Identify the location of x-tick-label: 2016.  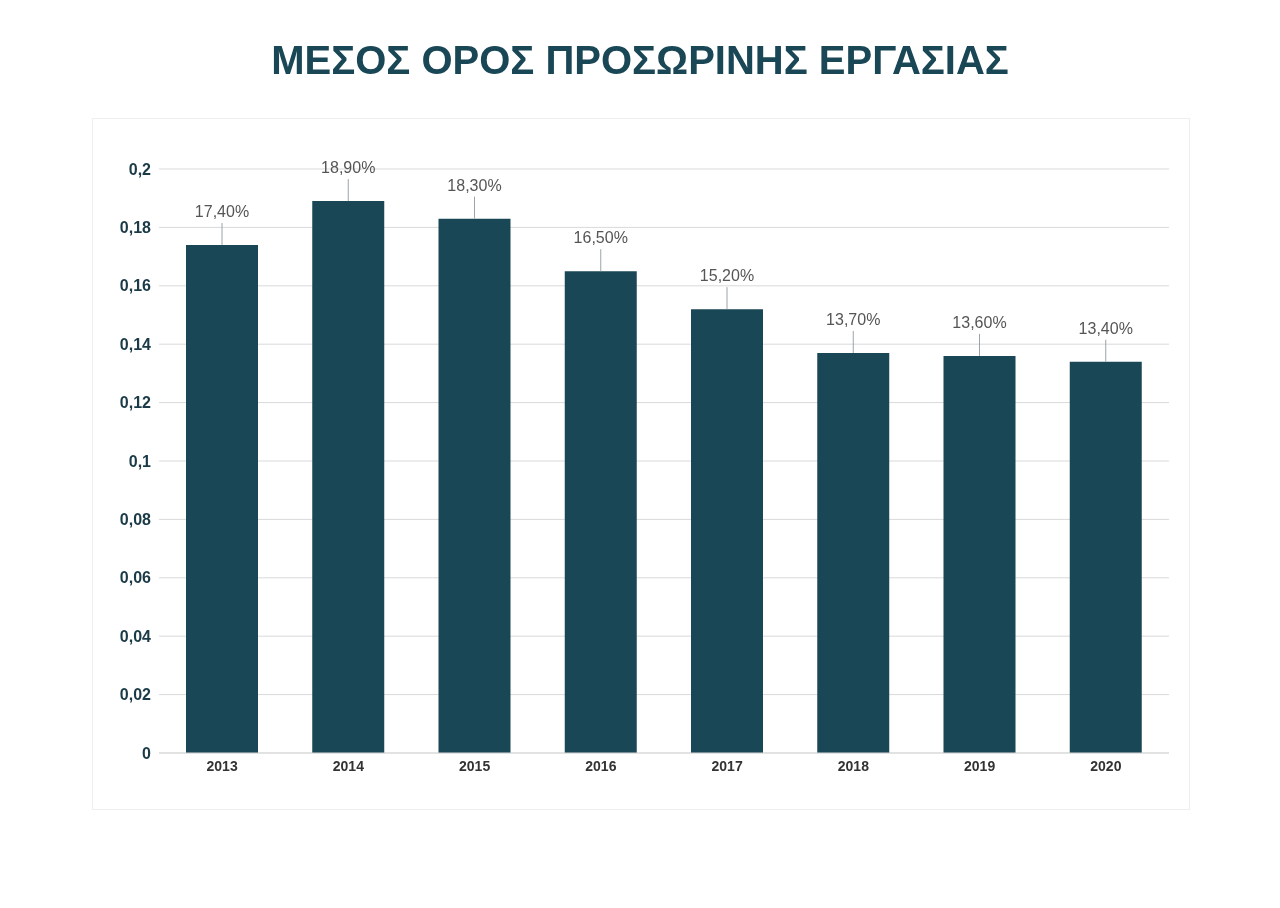
(601, 765).